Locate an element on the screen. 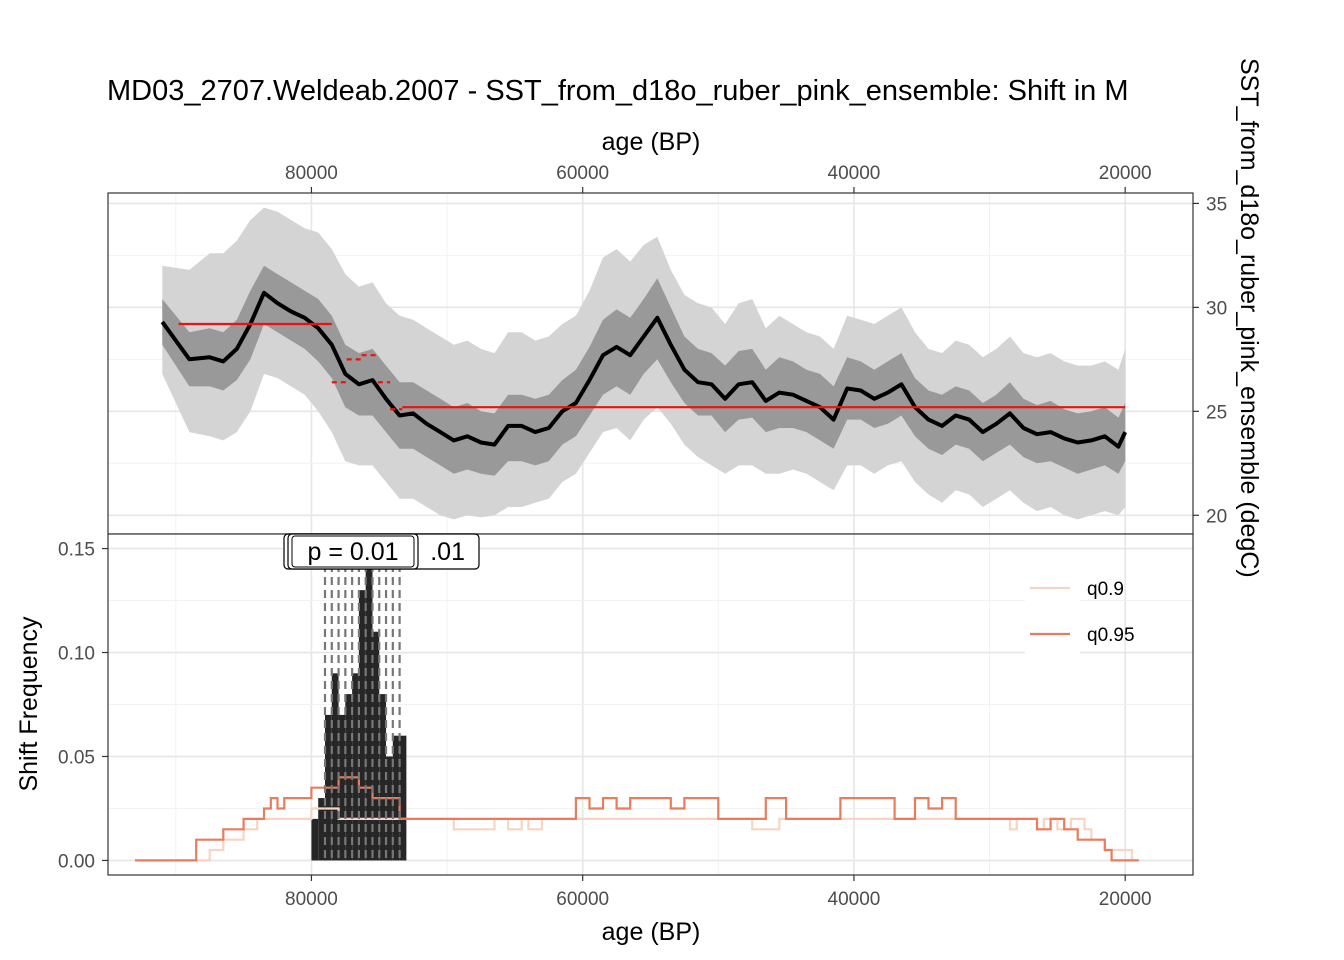 This screenshot has width=1344, height=960. bottom-x-tick-label: 60000 is located at coordinates (582, 899).